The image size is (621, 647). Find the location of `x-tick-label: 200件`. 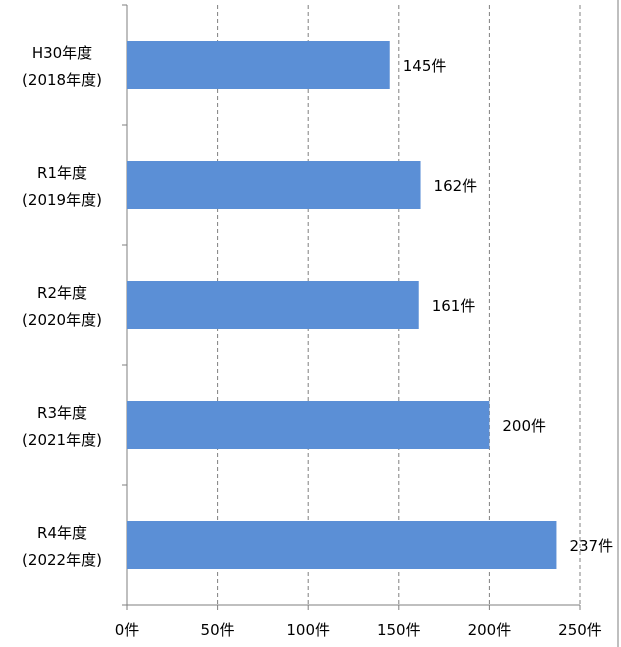

x-tick-label: 200件 is located at coordinates (490, 630).